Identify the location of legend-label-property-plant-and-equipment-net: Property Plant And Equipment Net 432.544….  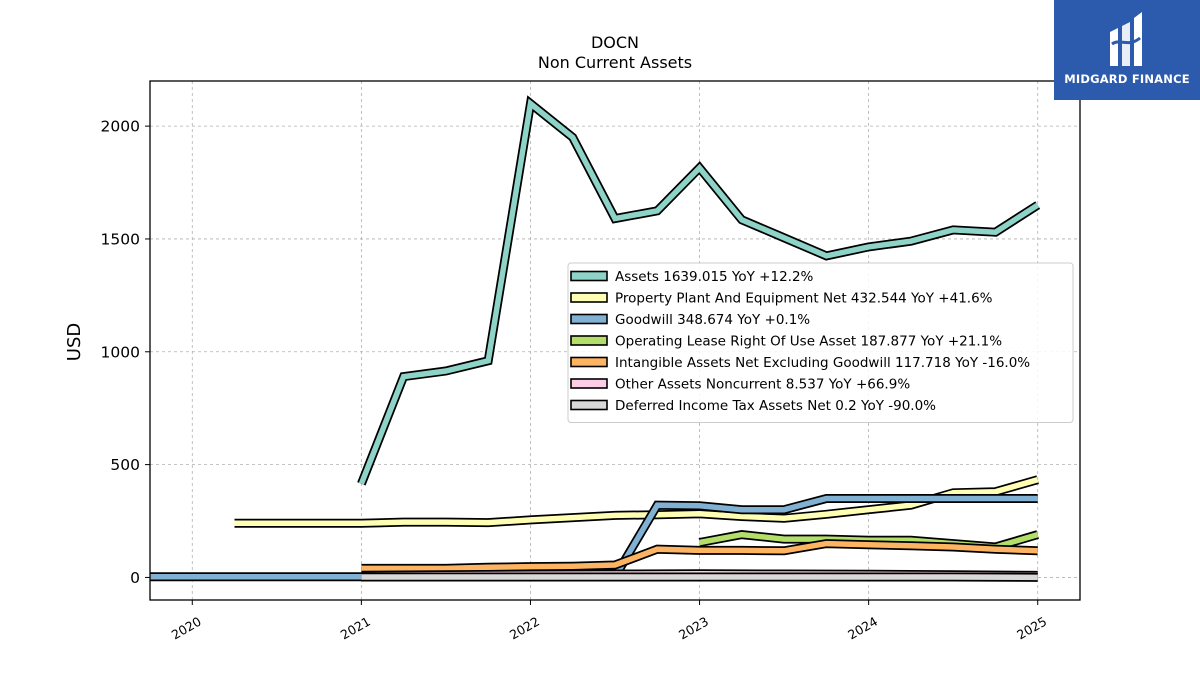
(804, 299).